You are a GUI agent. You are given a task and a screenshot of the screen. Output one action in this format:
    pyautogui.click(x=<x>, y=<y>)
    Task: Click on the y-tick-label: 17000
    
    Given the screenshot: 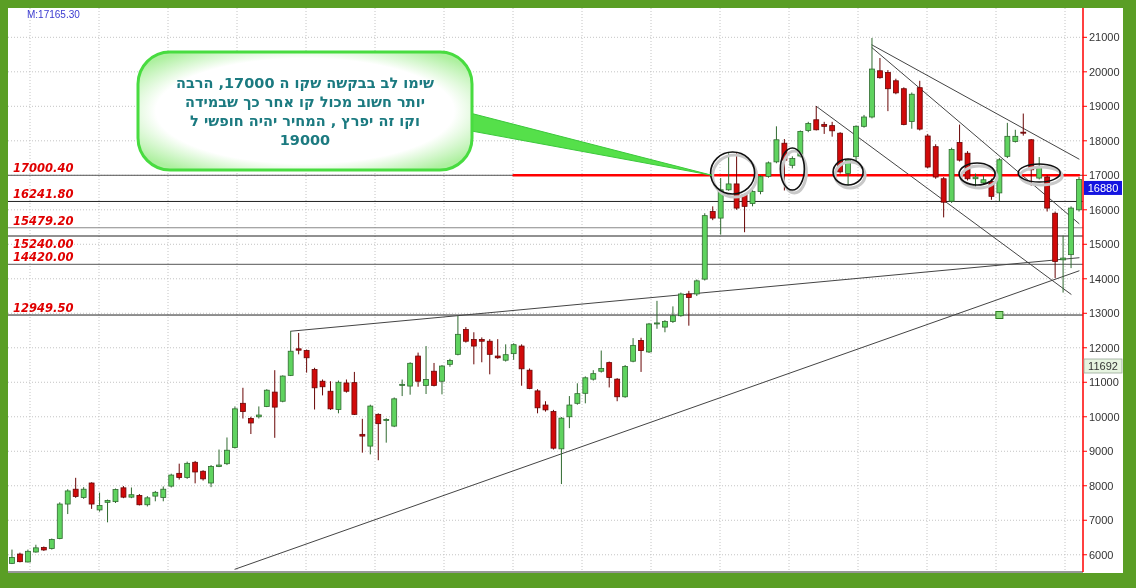 What is the action you would take?
    pyautogui.click(x=1104, y=175)
    